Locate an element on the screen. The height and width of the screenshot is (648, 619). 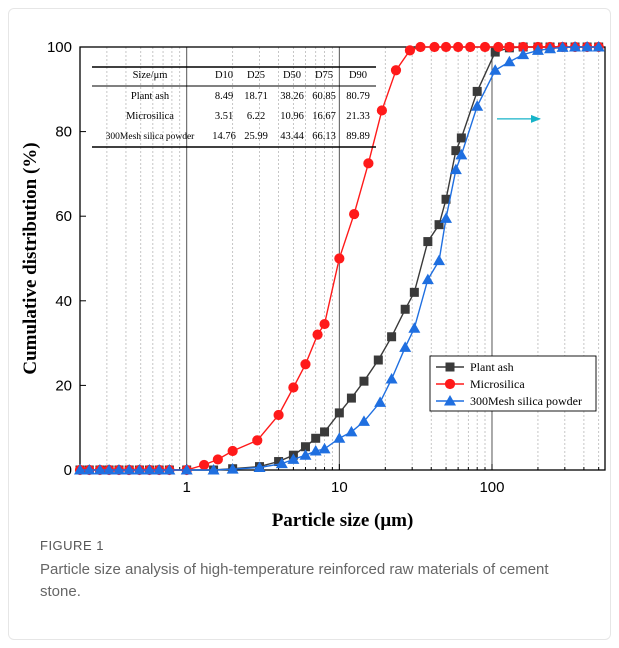
table-cell: 8.49 is located at coordinates (224, 96).